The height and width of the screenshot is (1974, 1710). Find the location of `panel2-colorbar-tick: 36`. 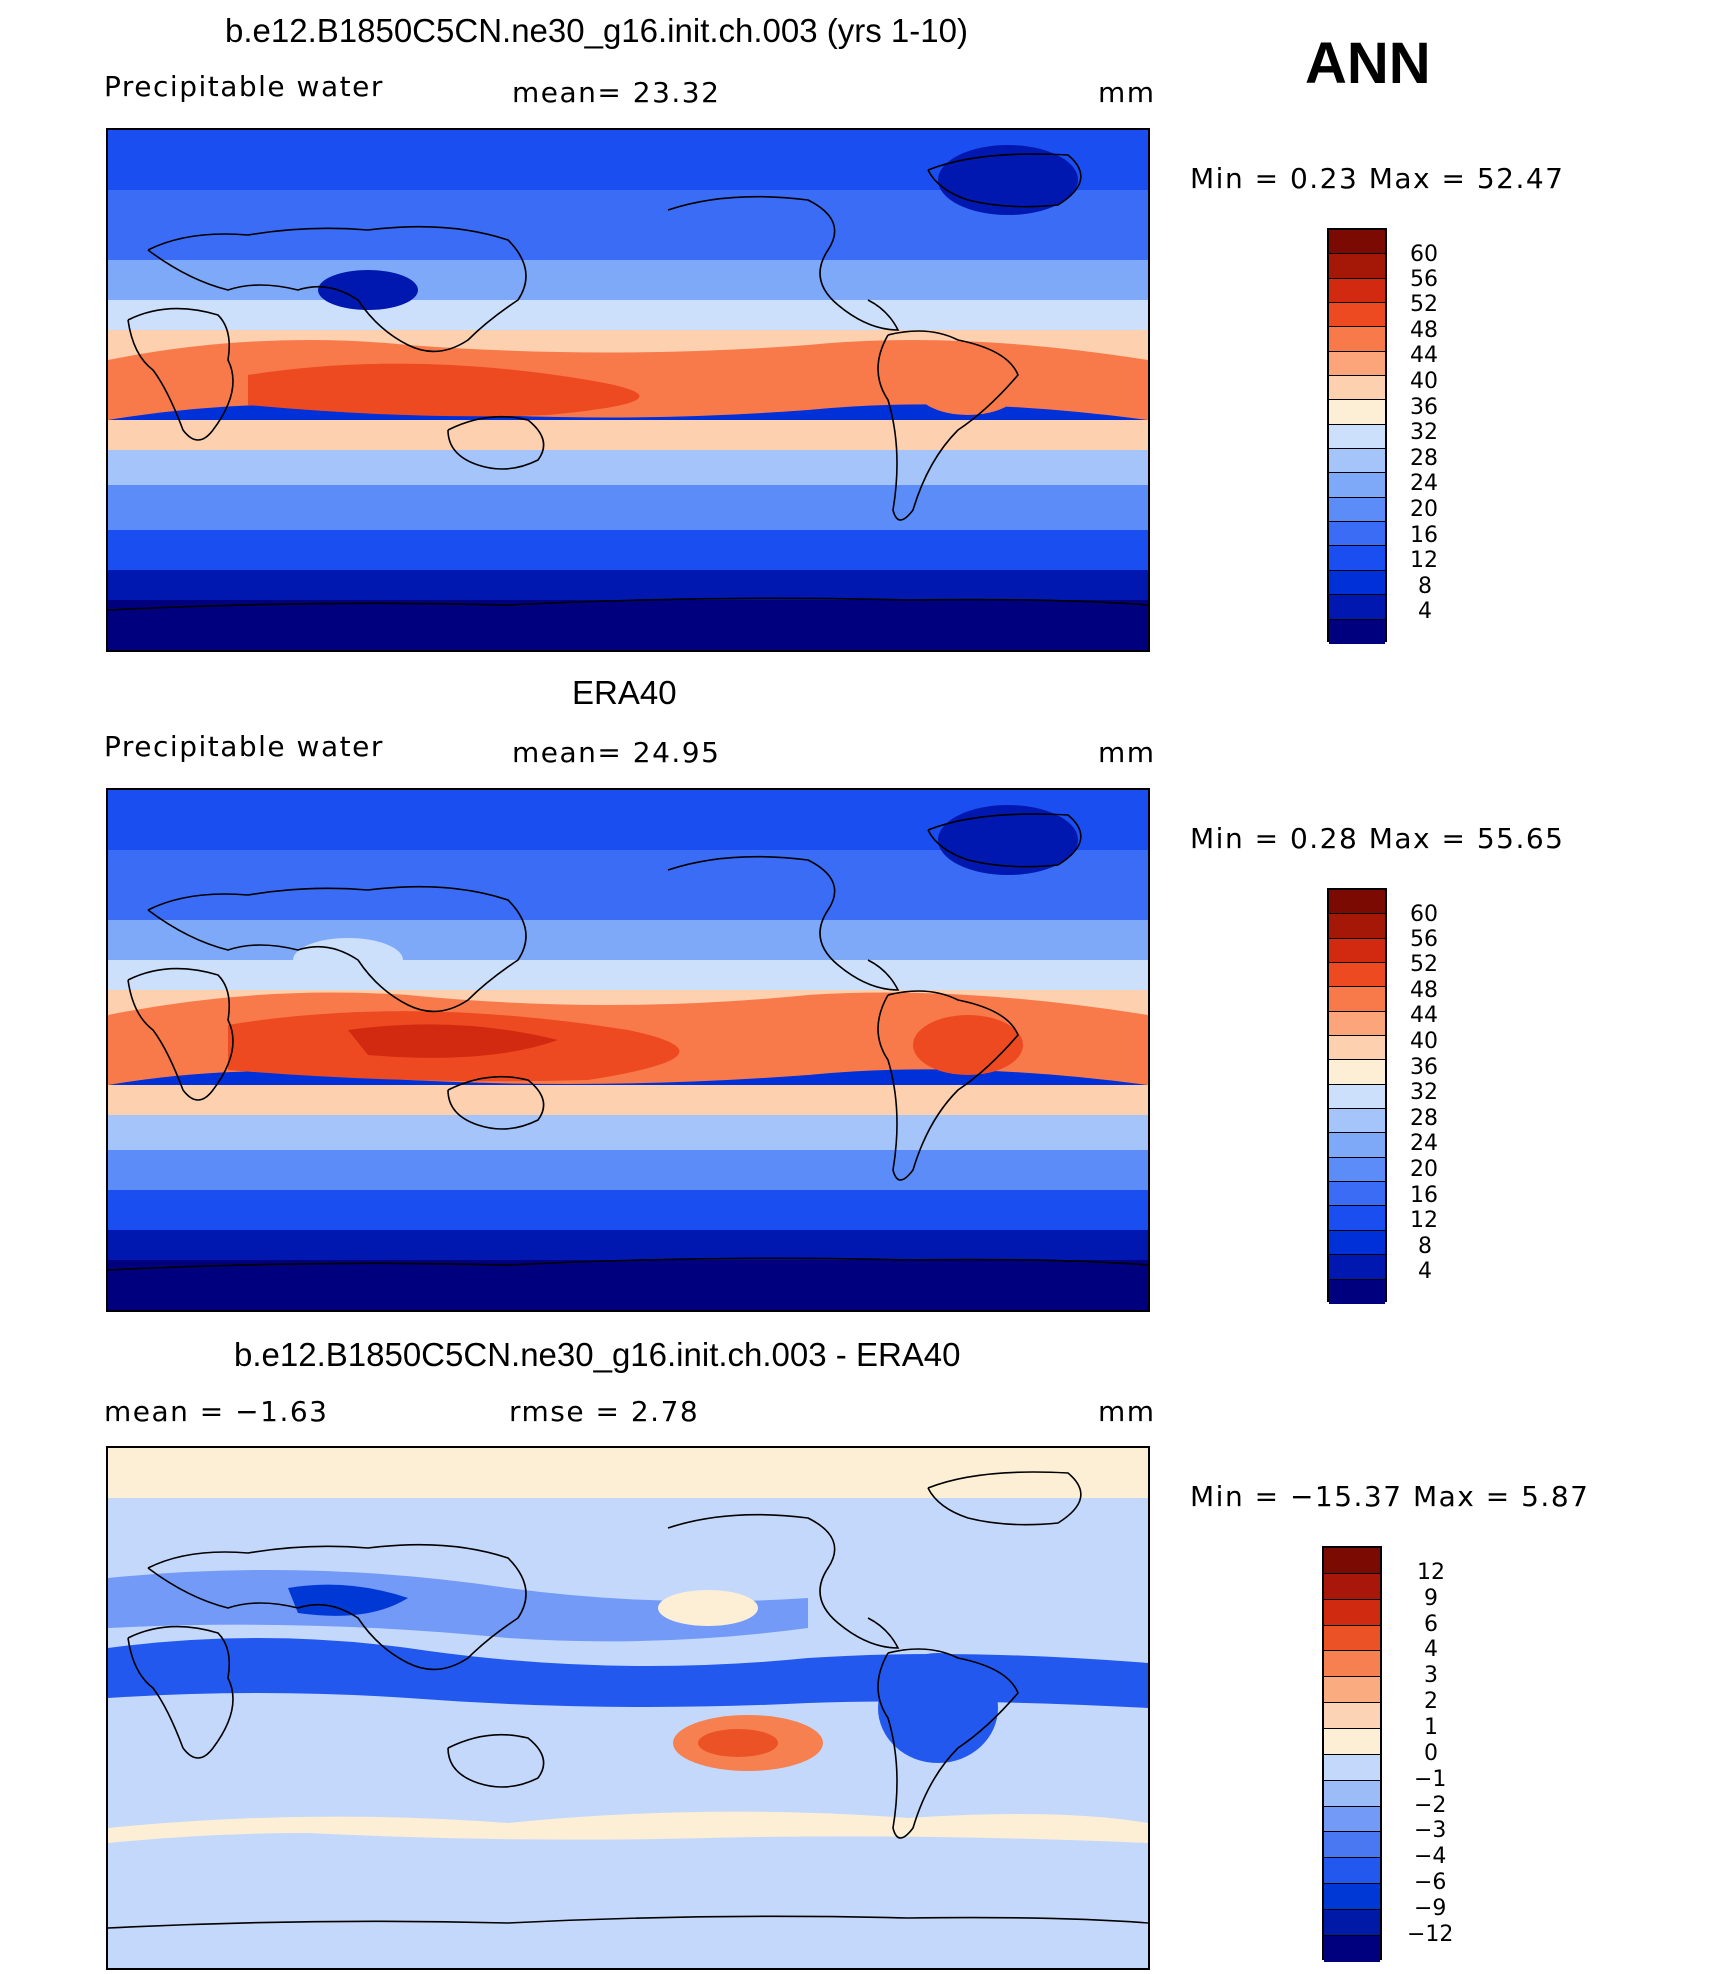

panel2-colorbar-tick: 36 is located at coordinates (1424, 1067).